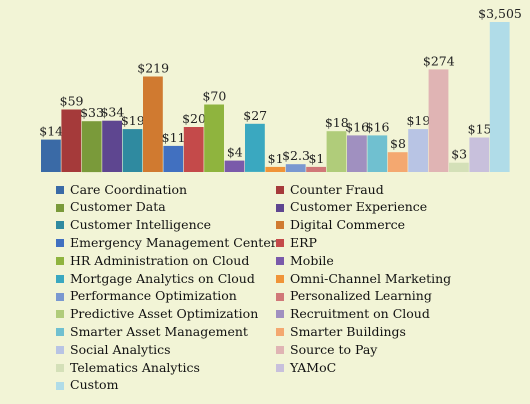  What do you see at coordinates (92, 112) in the screenshot?
I see `bar-value-label: $33` at bounding box center [92, 112].